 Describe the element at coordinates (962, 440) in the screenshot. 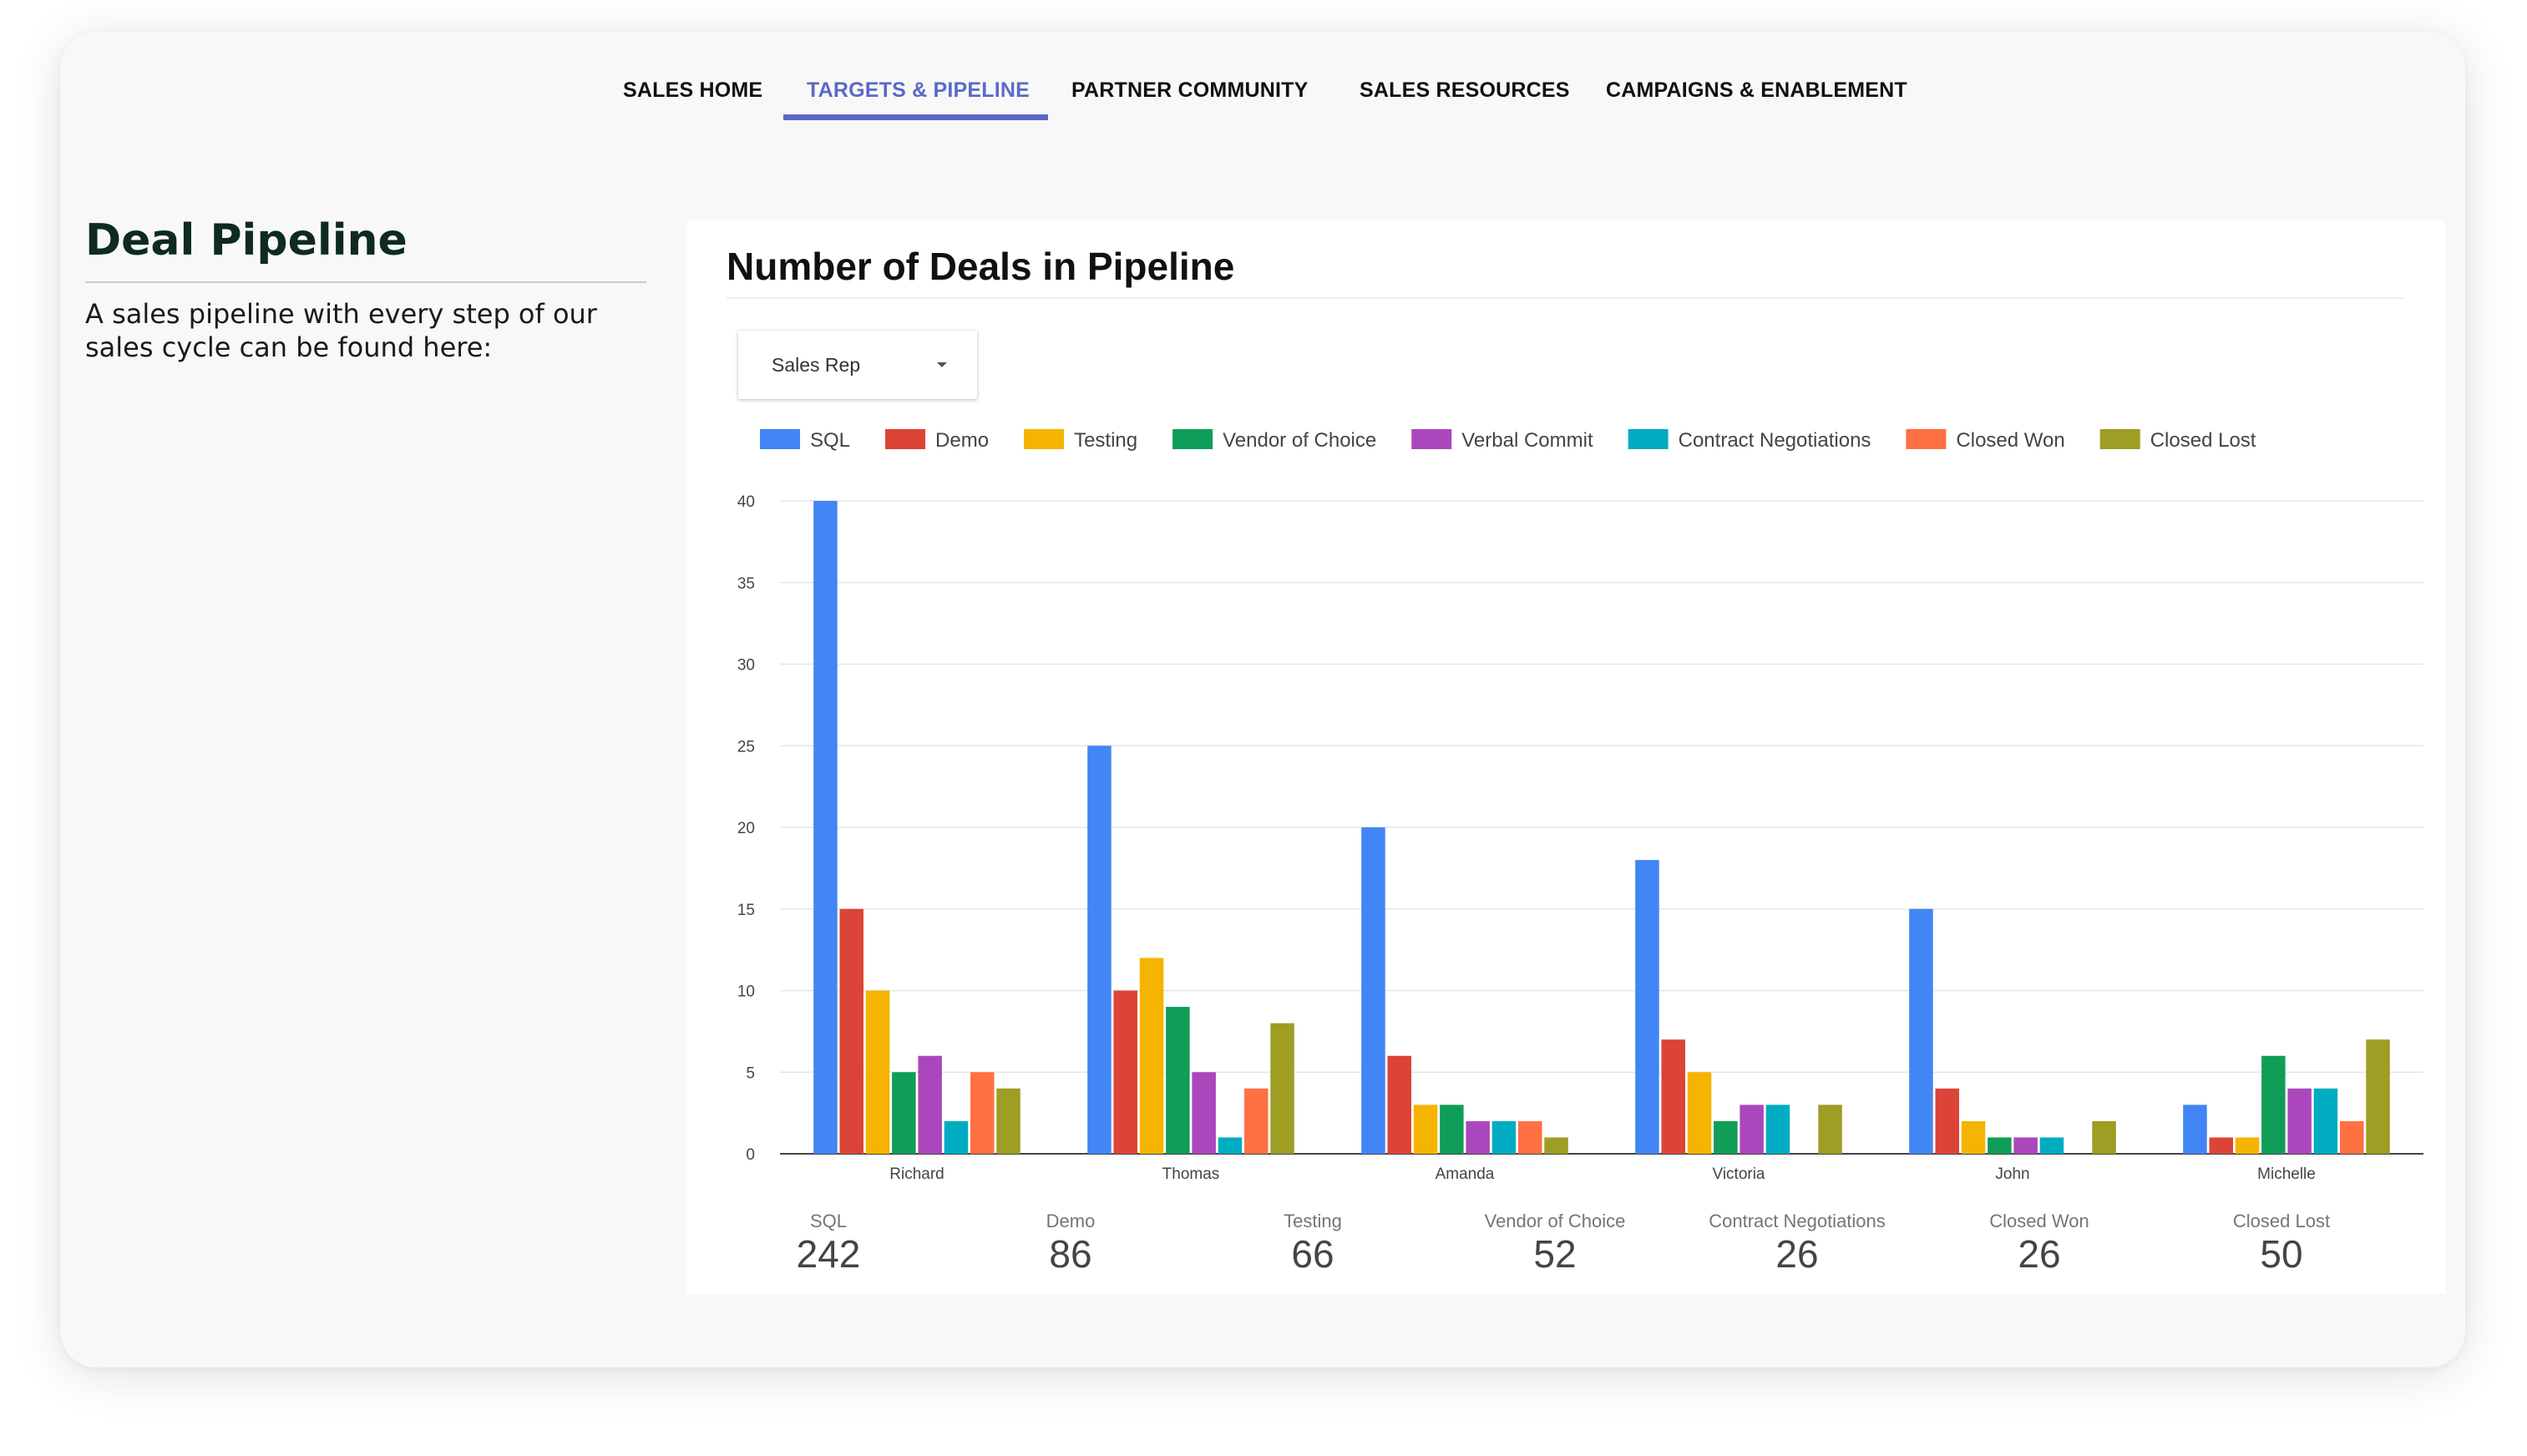

I see `legend-label: Demo` at that location.